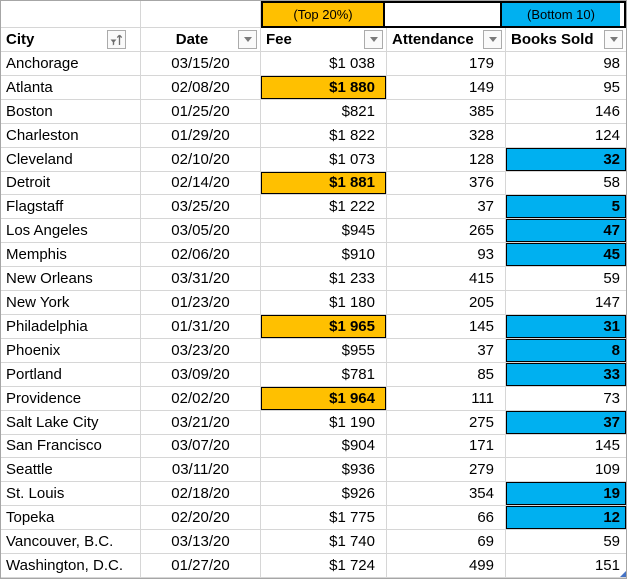 Image resolution: width=627 pixels, height=579 pixels. What do you see at coordinates (446, 470) in the screenshot?
I see `cell-attendance: 279` at bounding box center [446, 470].